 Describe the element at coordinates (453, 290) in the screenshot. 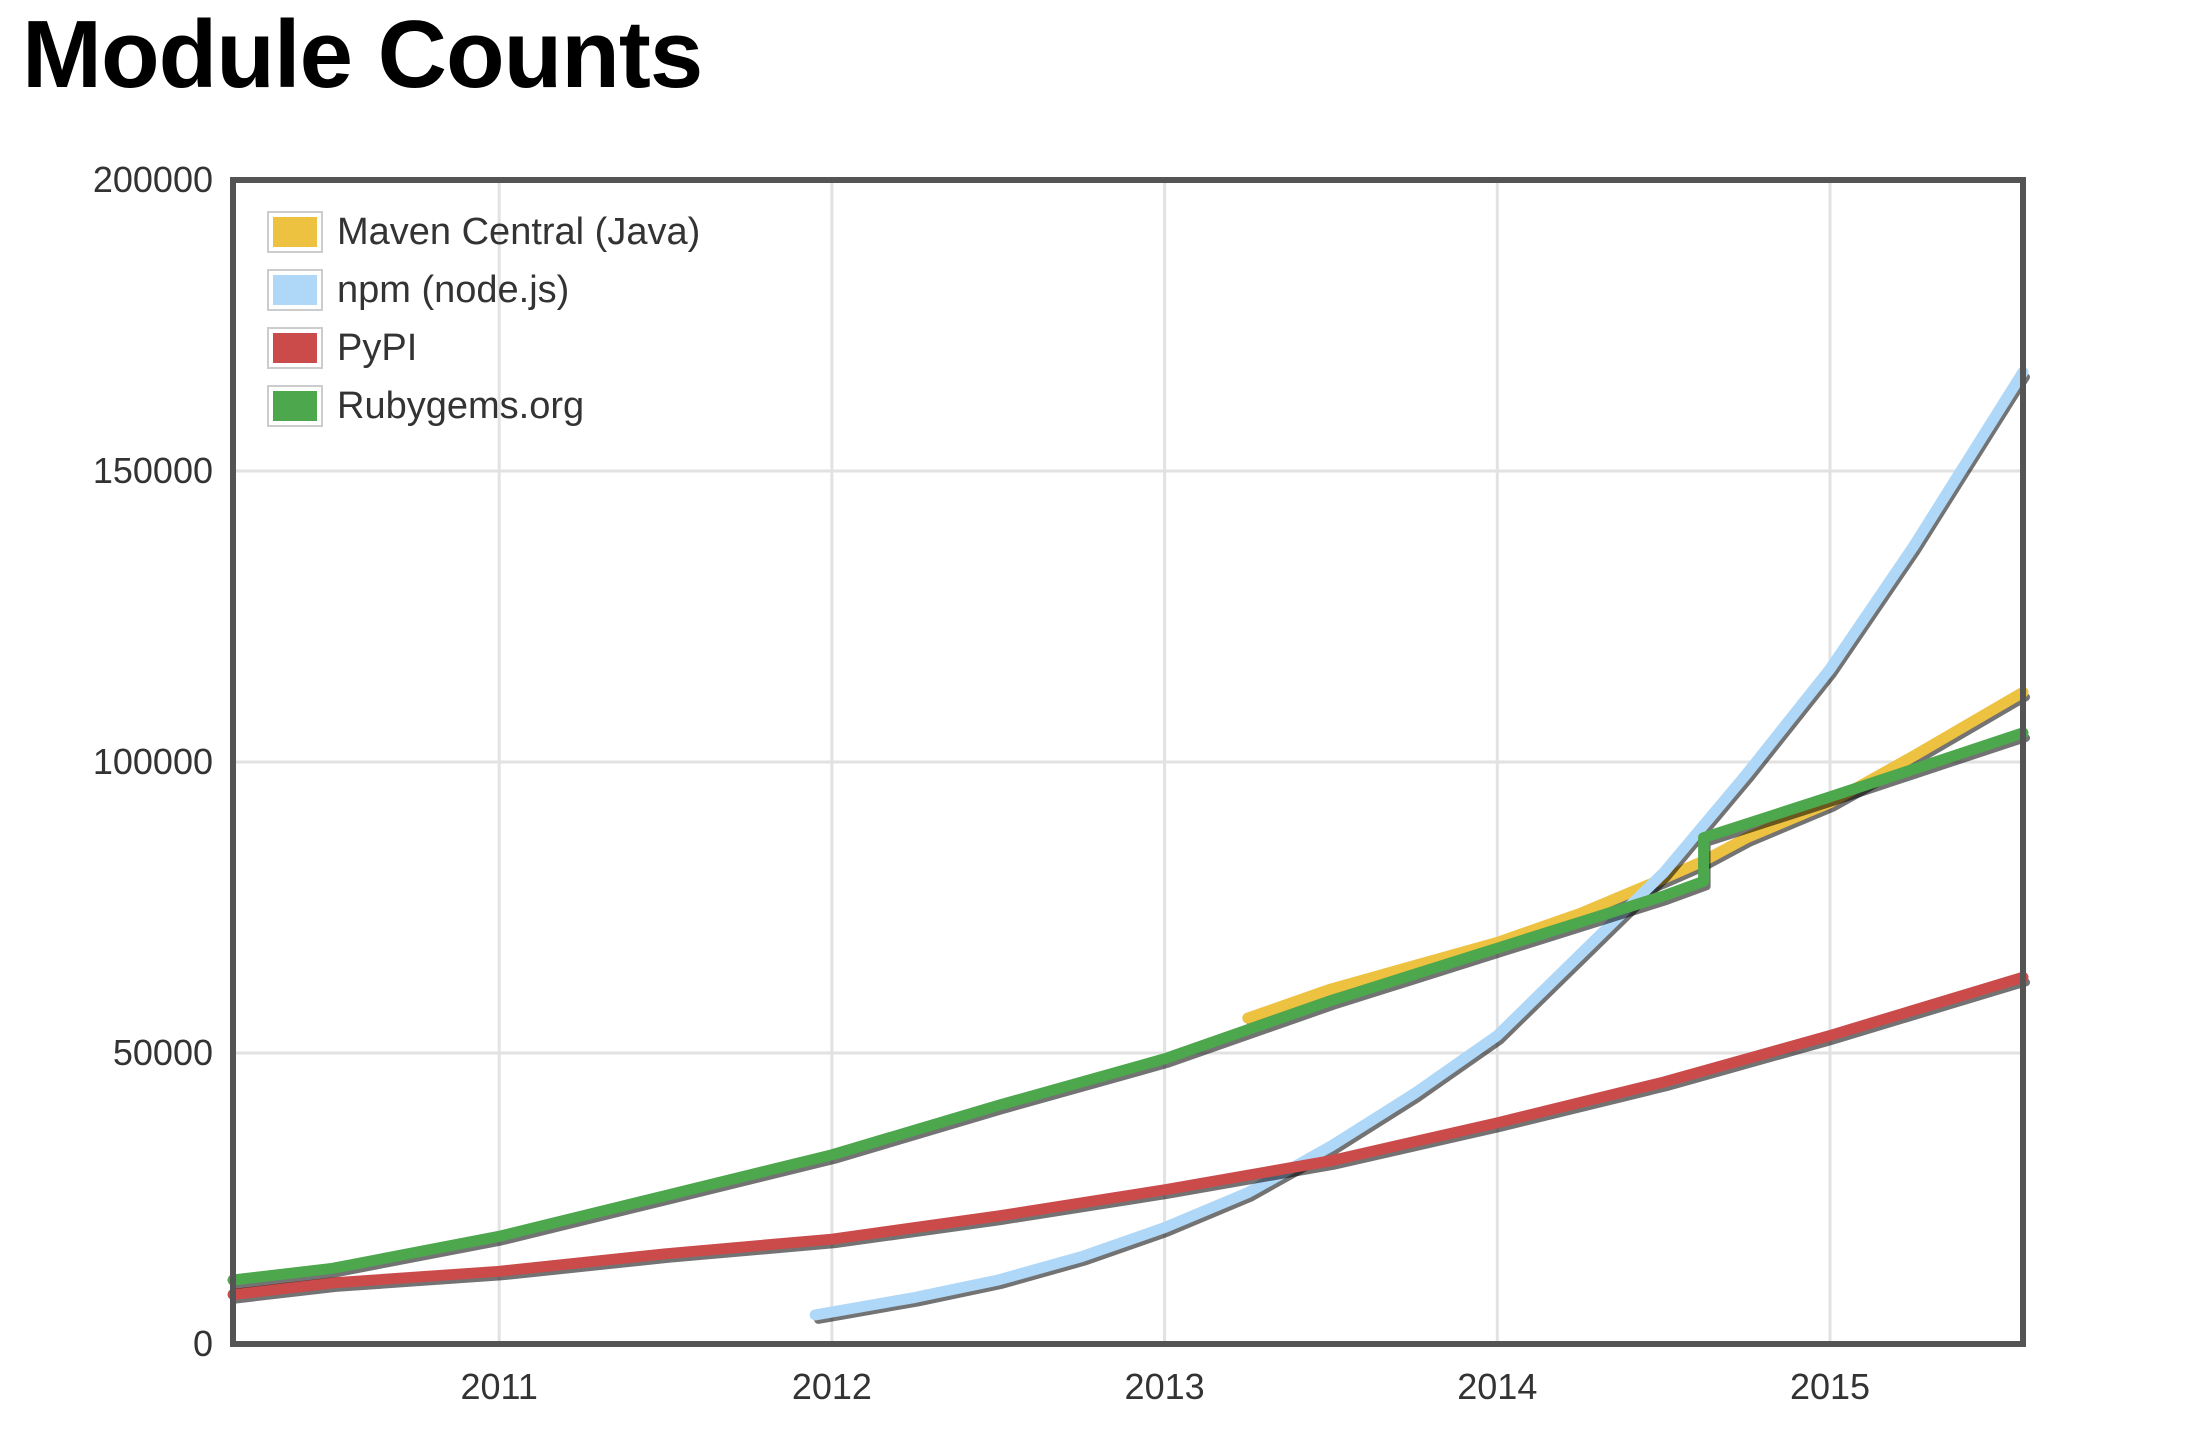

I see `legend-label: npm (node.js)` at that location.